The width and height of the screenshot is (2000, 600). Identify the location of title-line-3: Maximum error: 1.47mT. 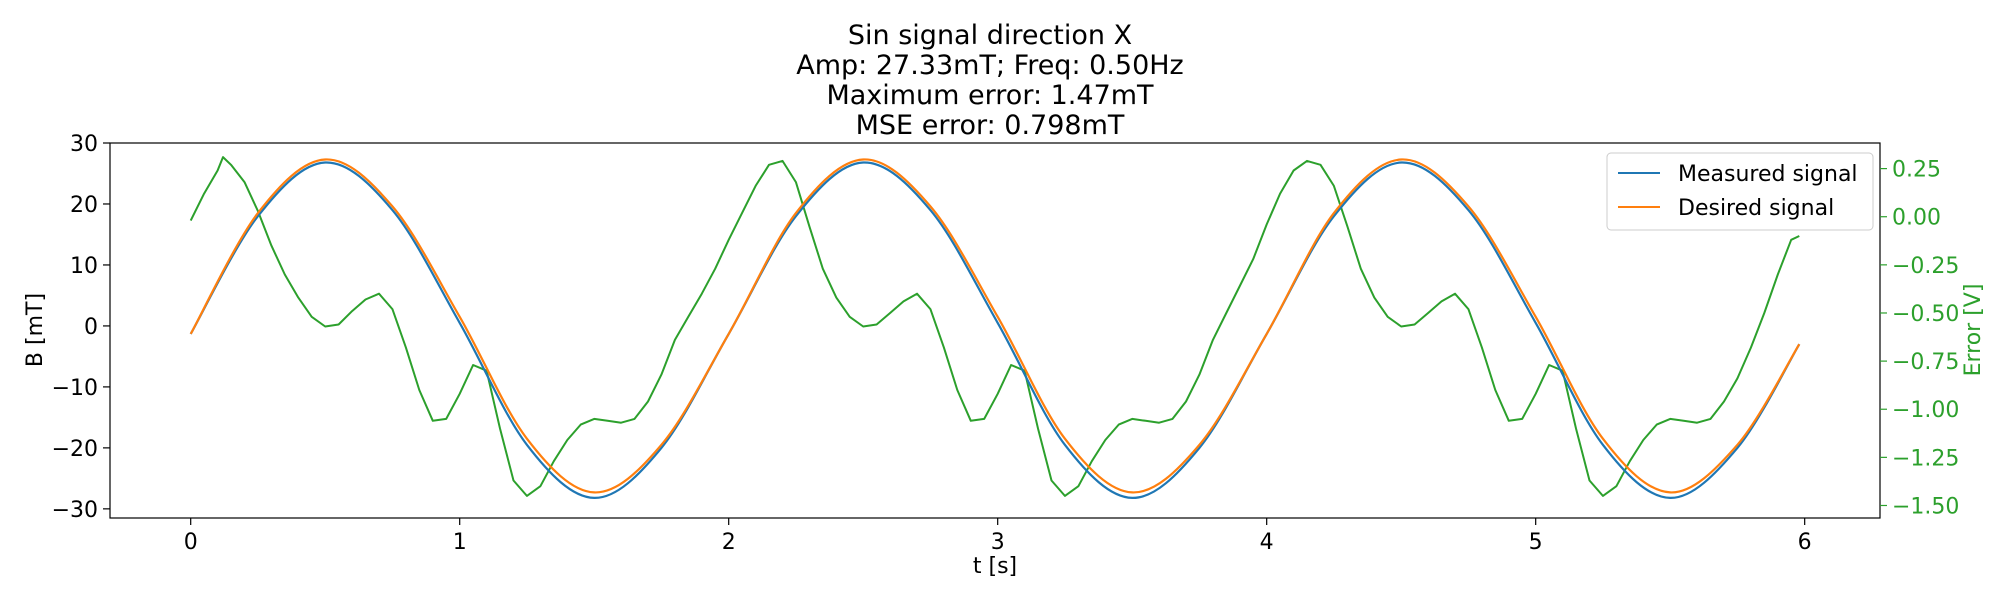
(990, 95).